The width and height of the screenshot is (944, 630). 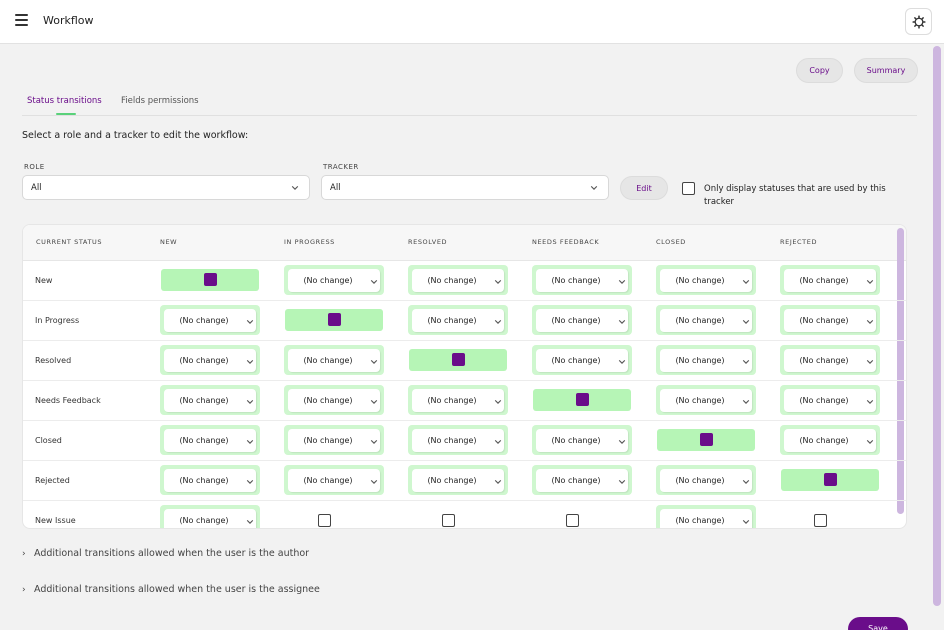 What do you see at coordinates (819, 70) in the screenshot?
I see `copy-button: Copy` at bounding box center [819, 70].